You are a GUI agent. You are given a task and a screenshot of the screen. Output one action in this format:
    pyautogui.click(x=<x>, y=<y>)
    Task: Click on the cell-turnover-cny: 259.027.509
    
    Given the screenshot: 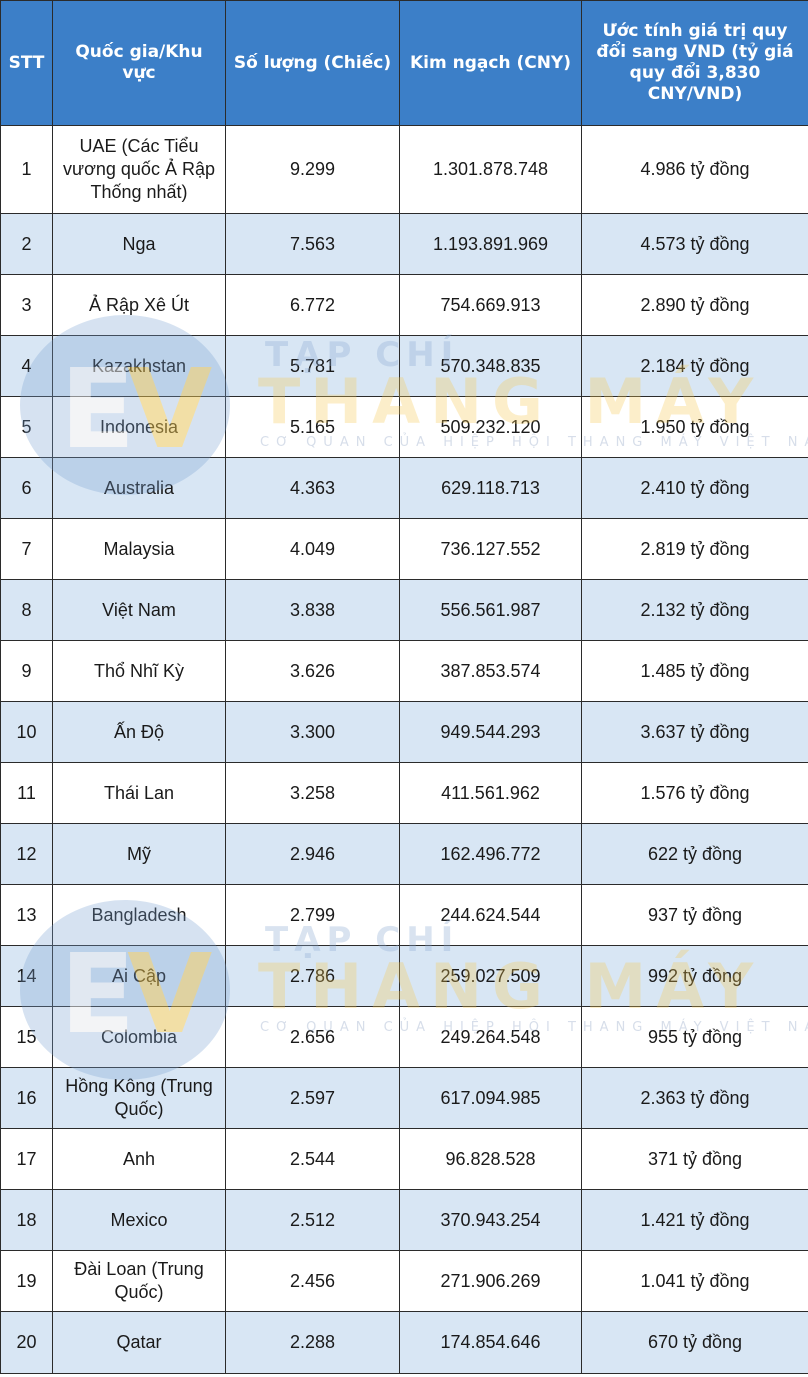 What is the action you would take?
    pyautogui.click(x=490, y=976)
    